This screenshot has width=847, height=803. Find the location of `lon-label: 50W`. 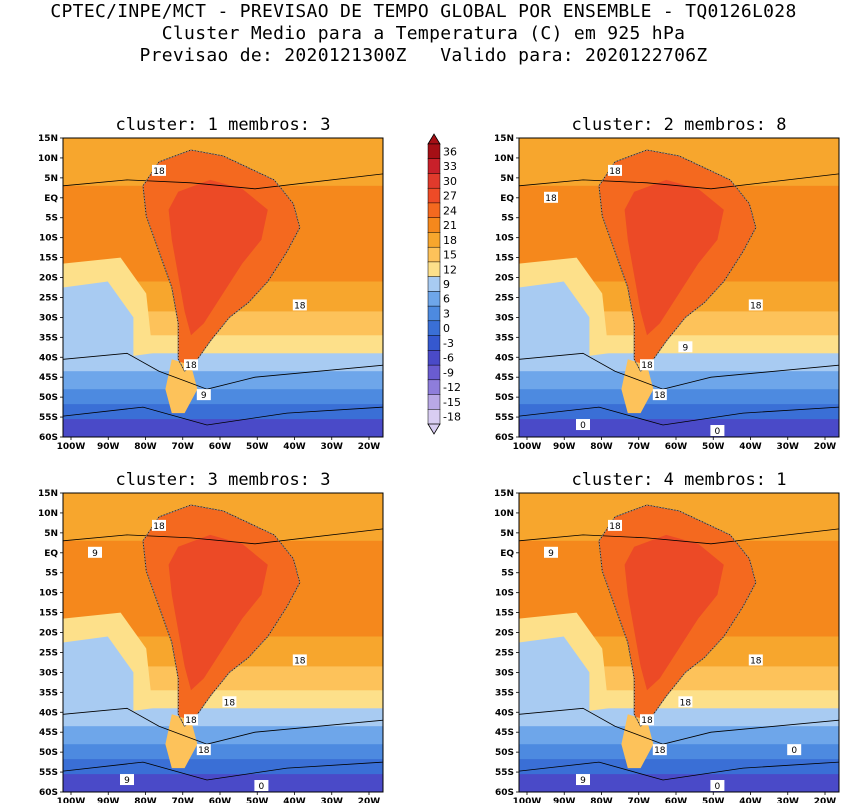

lon-label: 50W is located at coordinates (713, 800).